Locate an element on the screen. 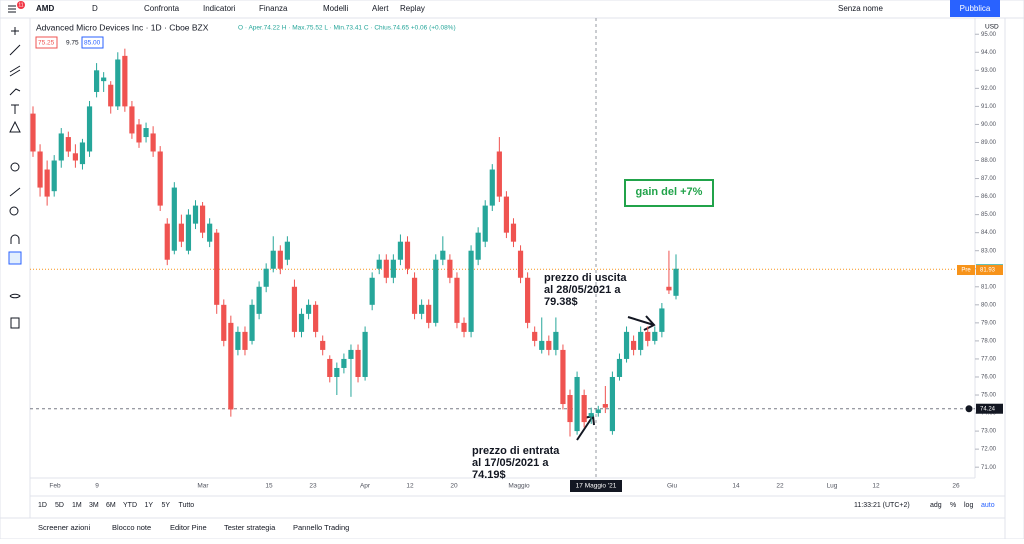 The image size is (1024, 544). y-tick-label: 88.00 is located at coordinates (989, 161).